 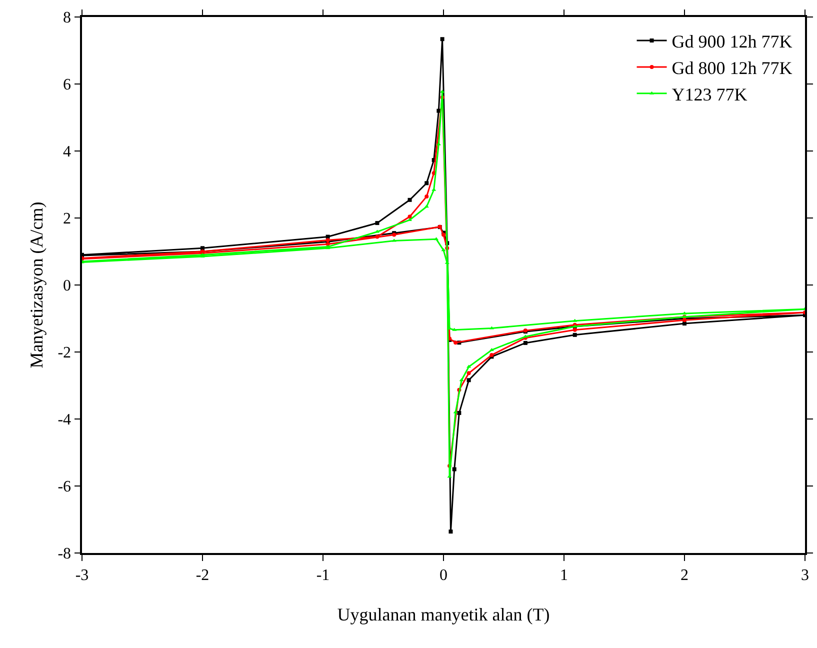 What do you see at coordinates (805, 575) in the screenshot?
I see `x-tick-label: 3` at bounding box center [805, 575].